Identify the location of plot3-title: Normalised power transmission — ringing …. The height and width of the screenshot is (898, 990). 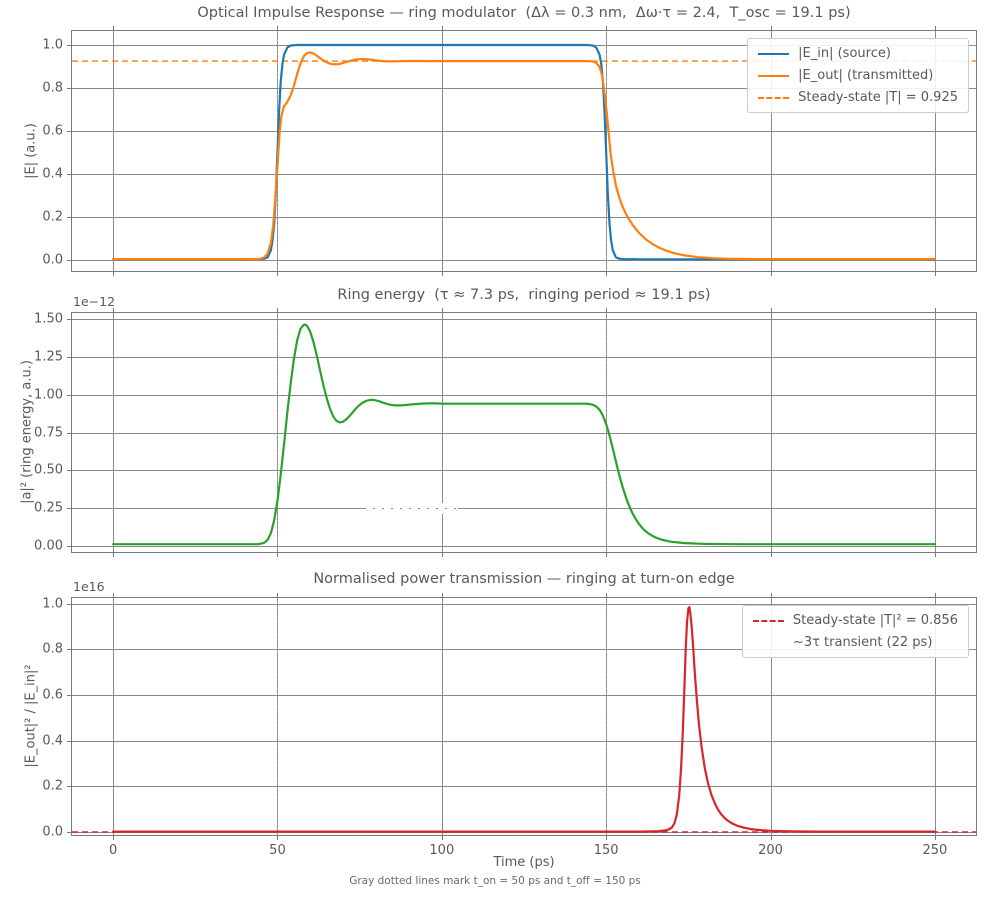
(524, 579).